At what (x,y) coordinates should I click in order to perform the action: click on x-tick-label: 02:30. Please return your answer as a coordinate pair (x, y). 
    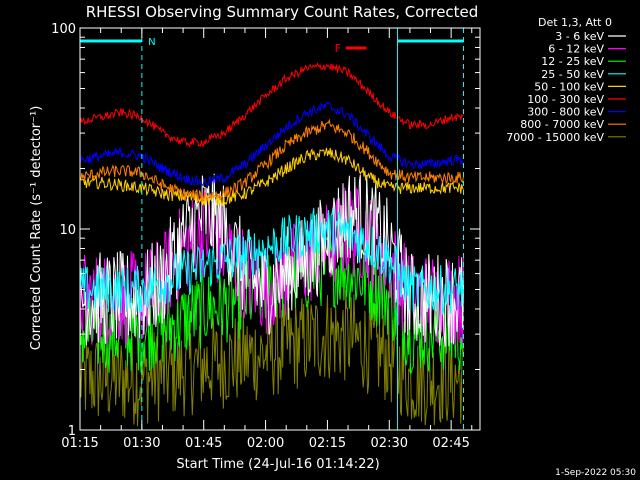
    Looking at the image, I should click on (389, 443).